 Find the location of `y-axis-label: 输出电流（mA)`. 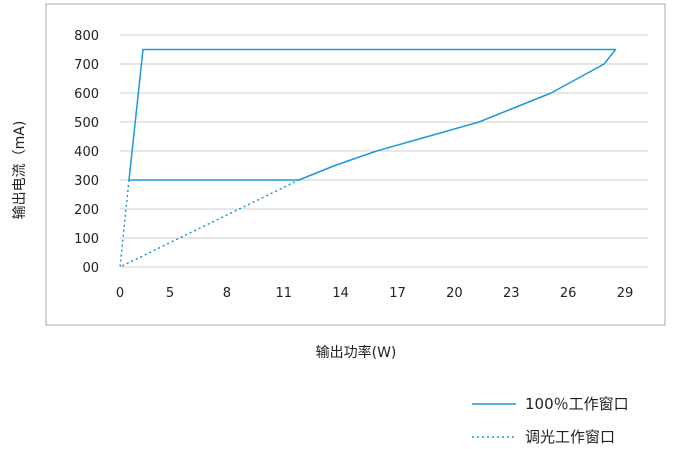

y-axis-label: 输出电流（mA) is located at coordinates (20, 170).